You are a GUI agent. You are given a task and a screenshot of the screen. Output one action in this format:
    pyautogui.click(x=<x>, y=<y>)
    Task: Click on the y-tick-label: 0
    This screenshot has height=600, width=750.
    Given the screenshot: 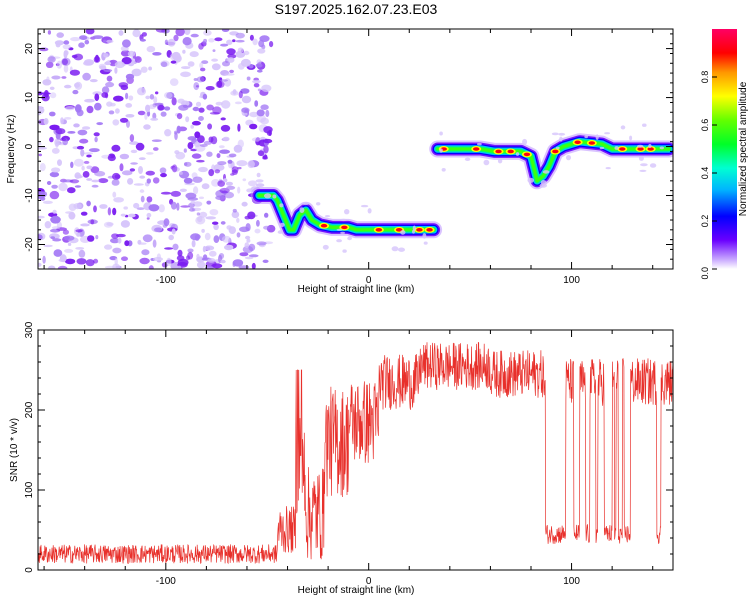 What is the action you would take?
    pyautogui.click(x=29, y=570)
    